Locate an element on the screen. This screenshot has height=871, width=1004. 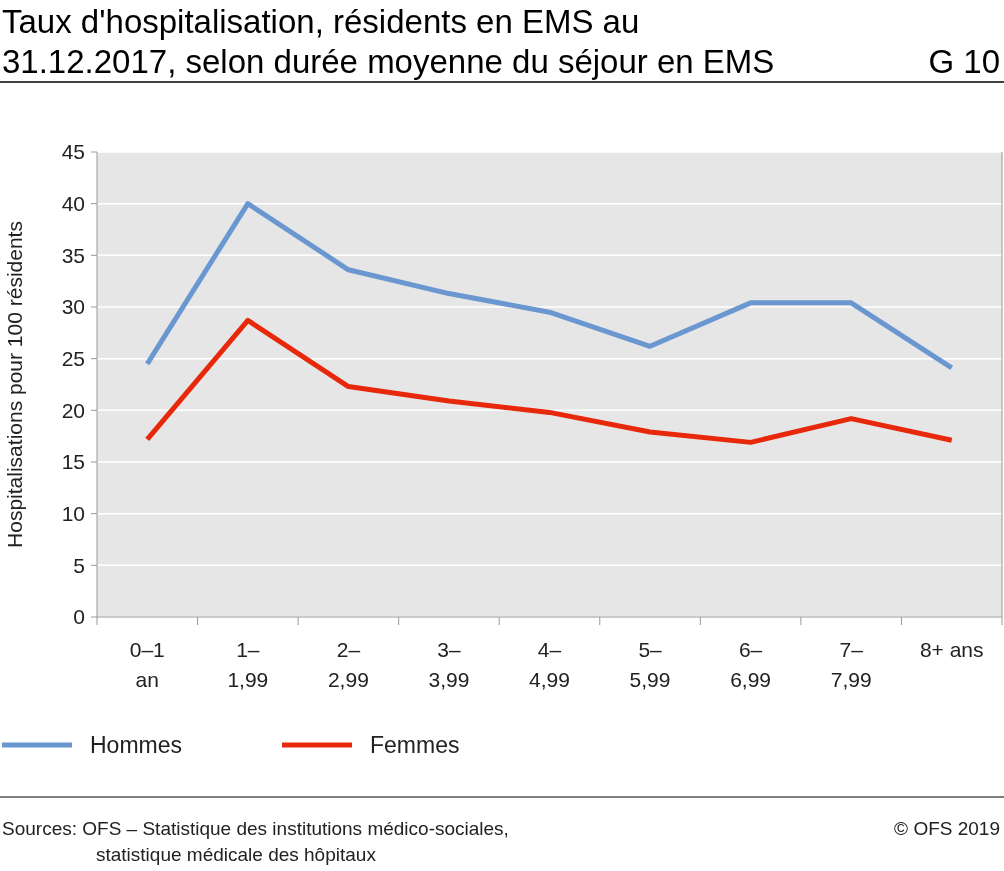
y-tick-label: 40 is located at coordinates (73, 204).